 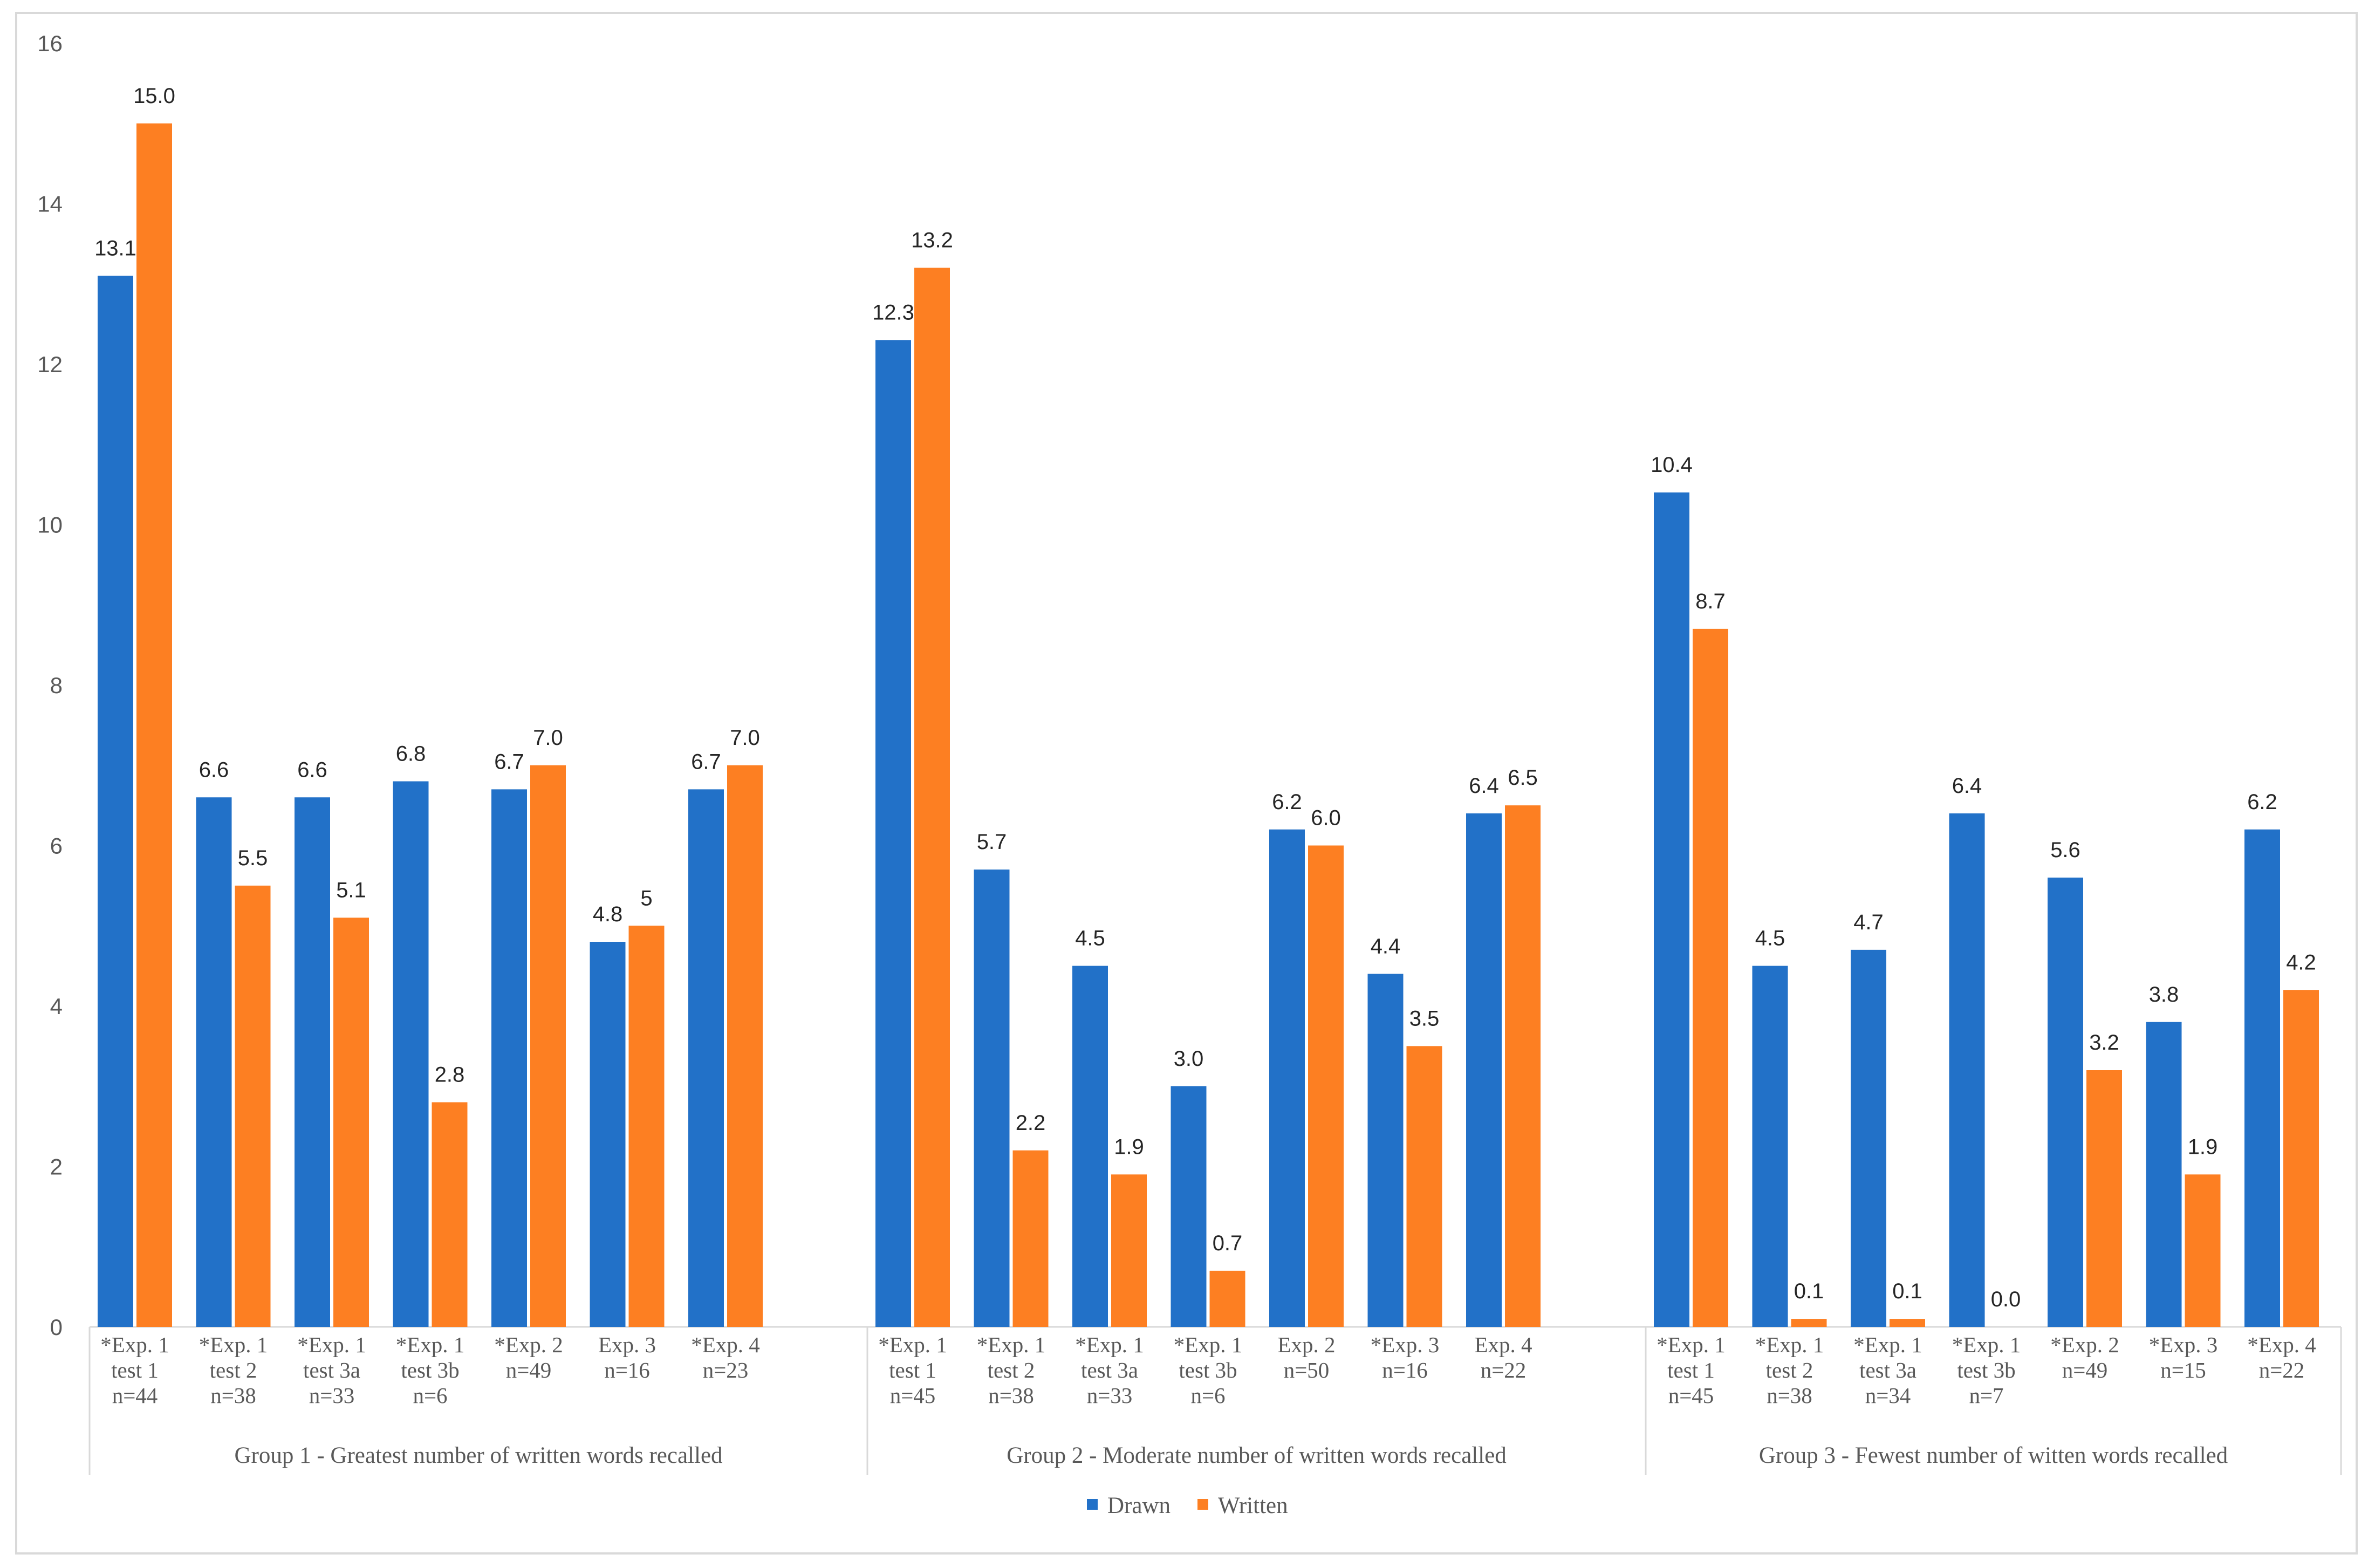 What do you see at coordinates (608, 914) in the screenshot?
I see `data-label-drawn: 4.8` at bounding box center [608, 914].